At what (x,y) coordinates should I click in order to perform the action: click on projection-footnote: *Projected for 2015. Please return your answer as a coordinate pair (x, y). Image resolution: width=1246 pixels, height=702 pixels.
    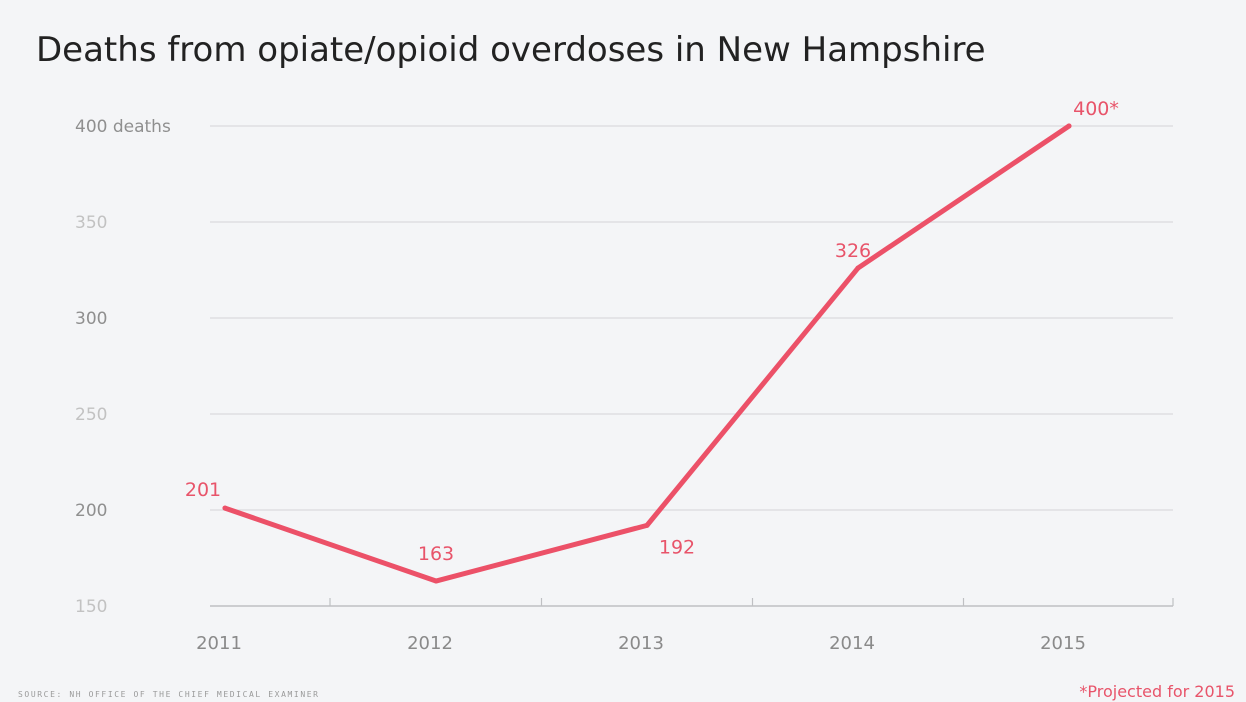
    Looking at the image, I should click on (1157, 691).